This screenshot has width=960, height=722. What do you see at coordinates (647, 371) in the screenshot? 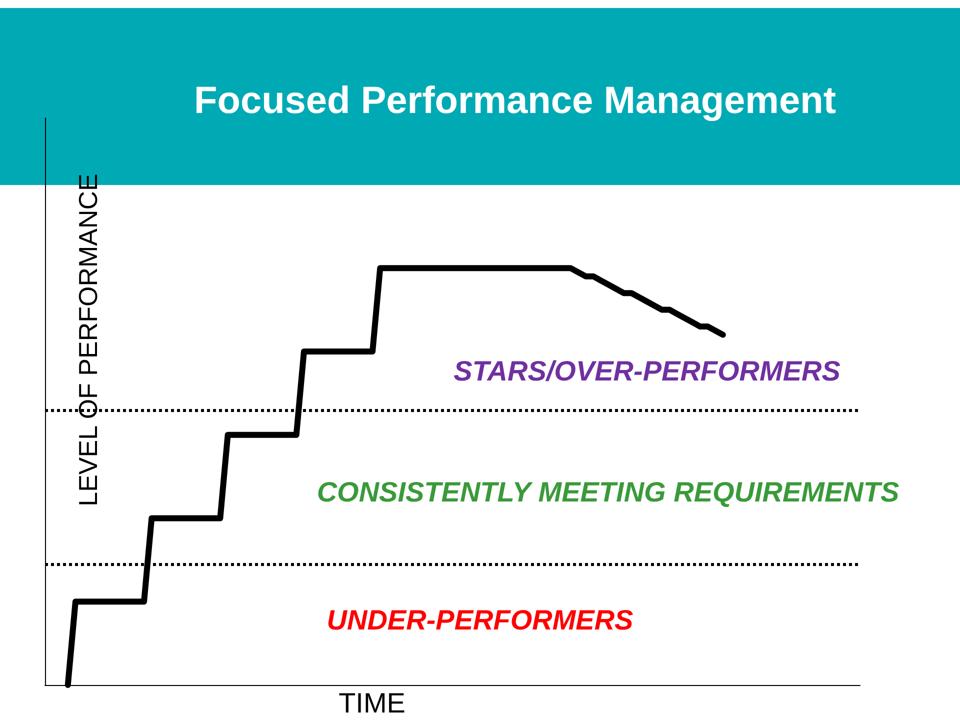
I see `annotation: STARS/OVER-PERFORMERS` at bounding box center [647, 371].